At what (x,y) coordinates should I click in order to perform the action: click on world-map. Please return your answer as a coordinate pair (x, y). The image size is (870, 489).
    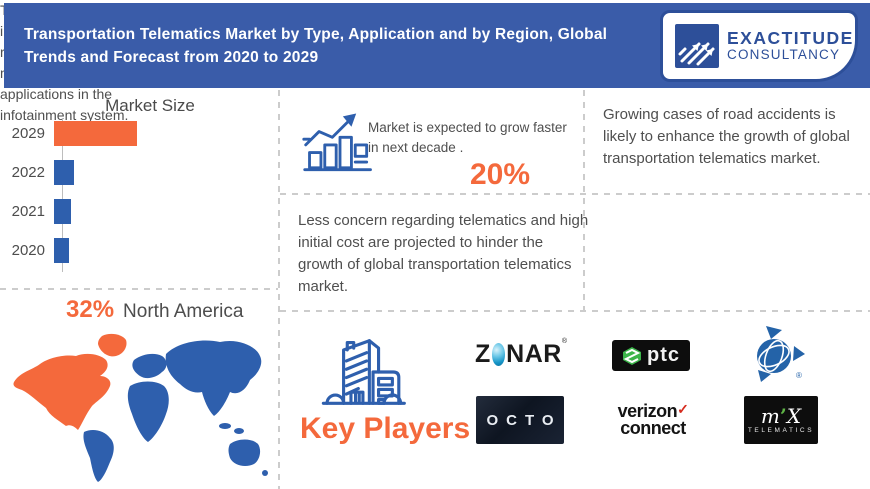
    Looking at the image, I should click on (140, 407).